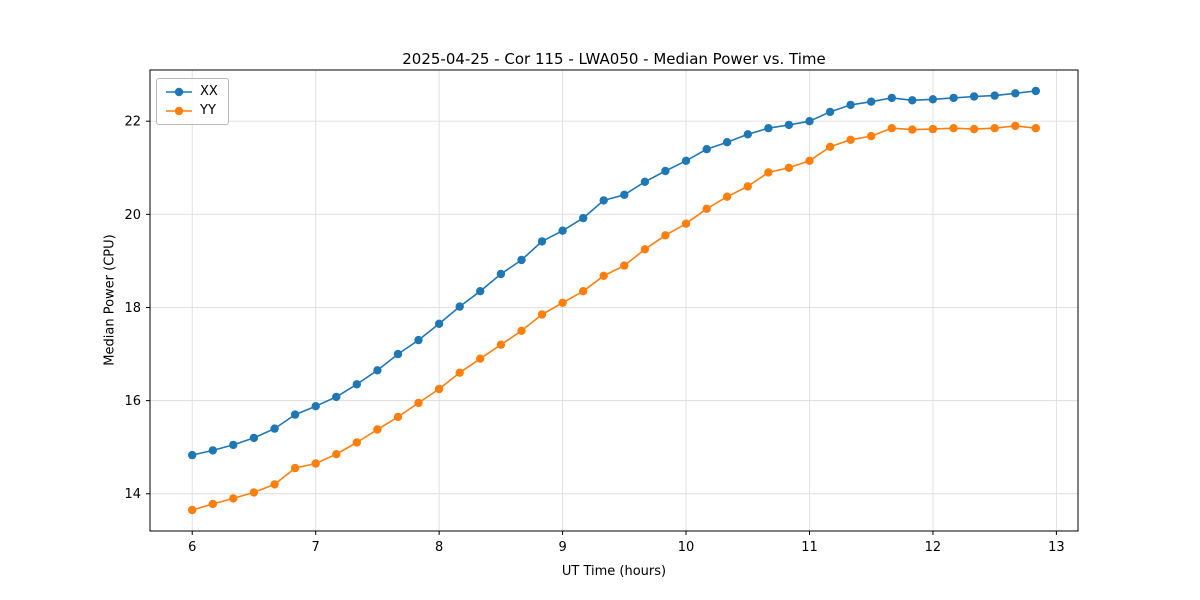 The image size is (1200, 600). I want to click on svg-text: 6, so click(192, 547).